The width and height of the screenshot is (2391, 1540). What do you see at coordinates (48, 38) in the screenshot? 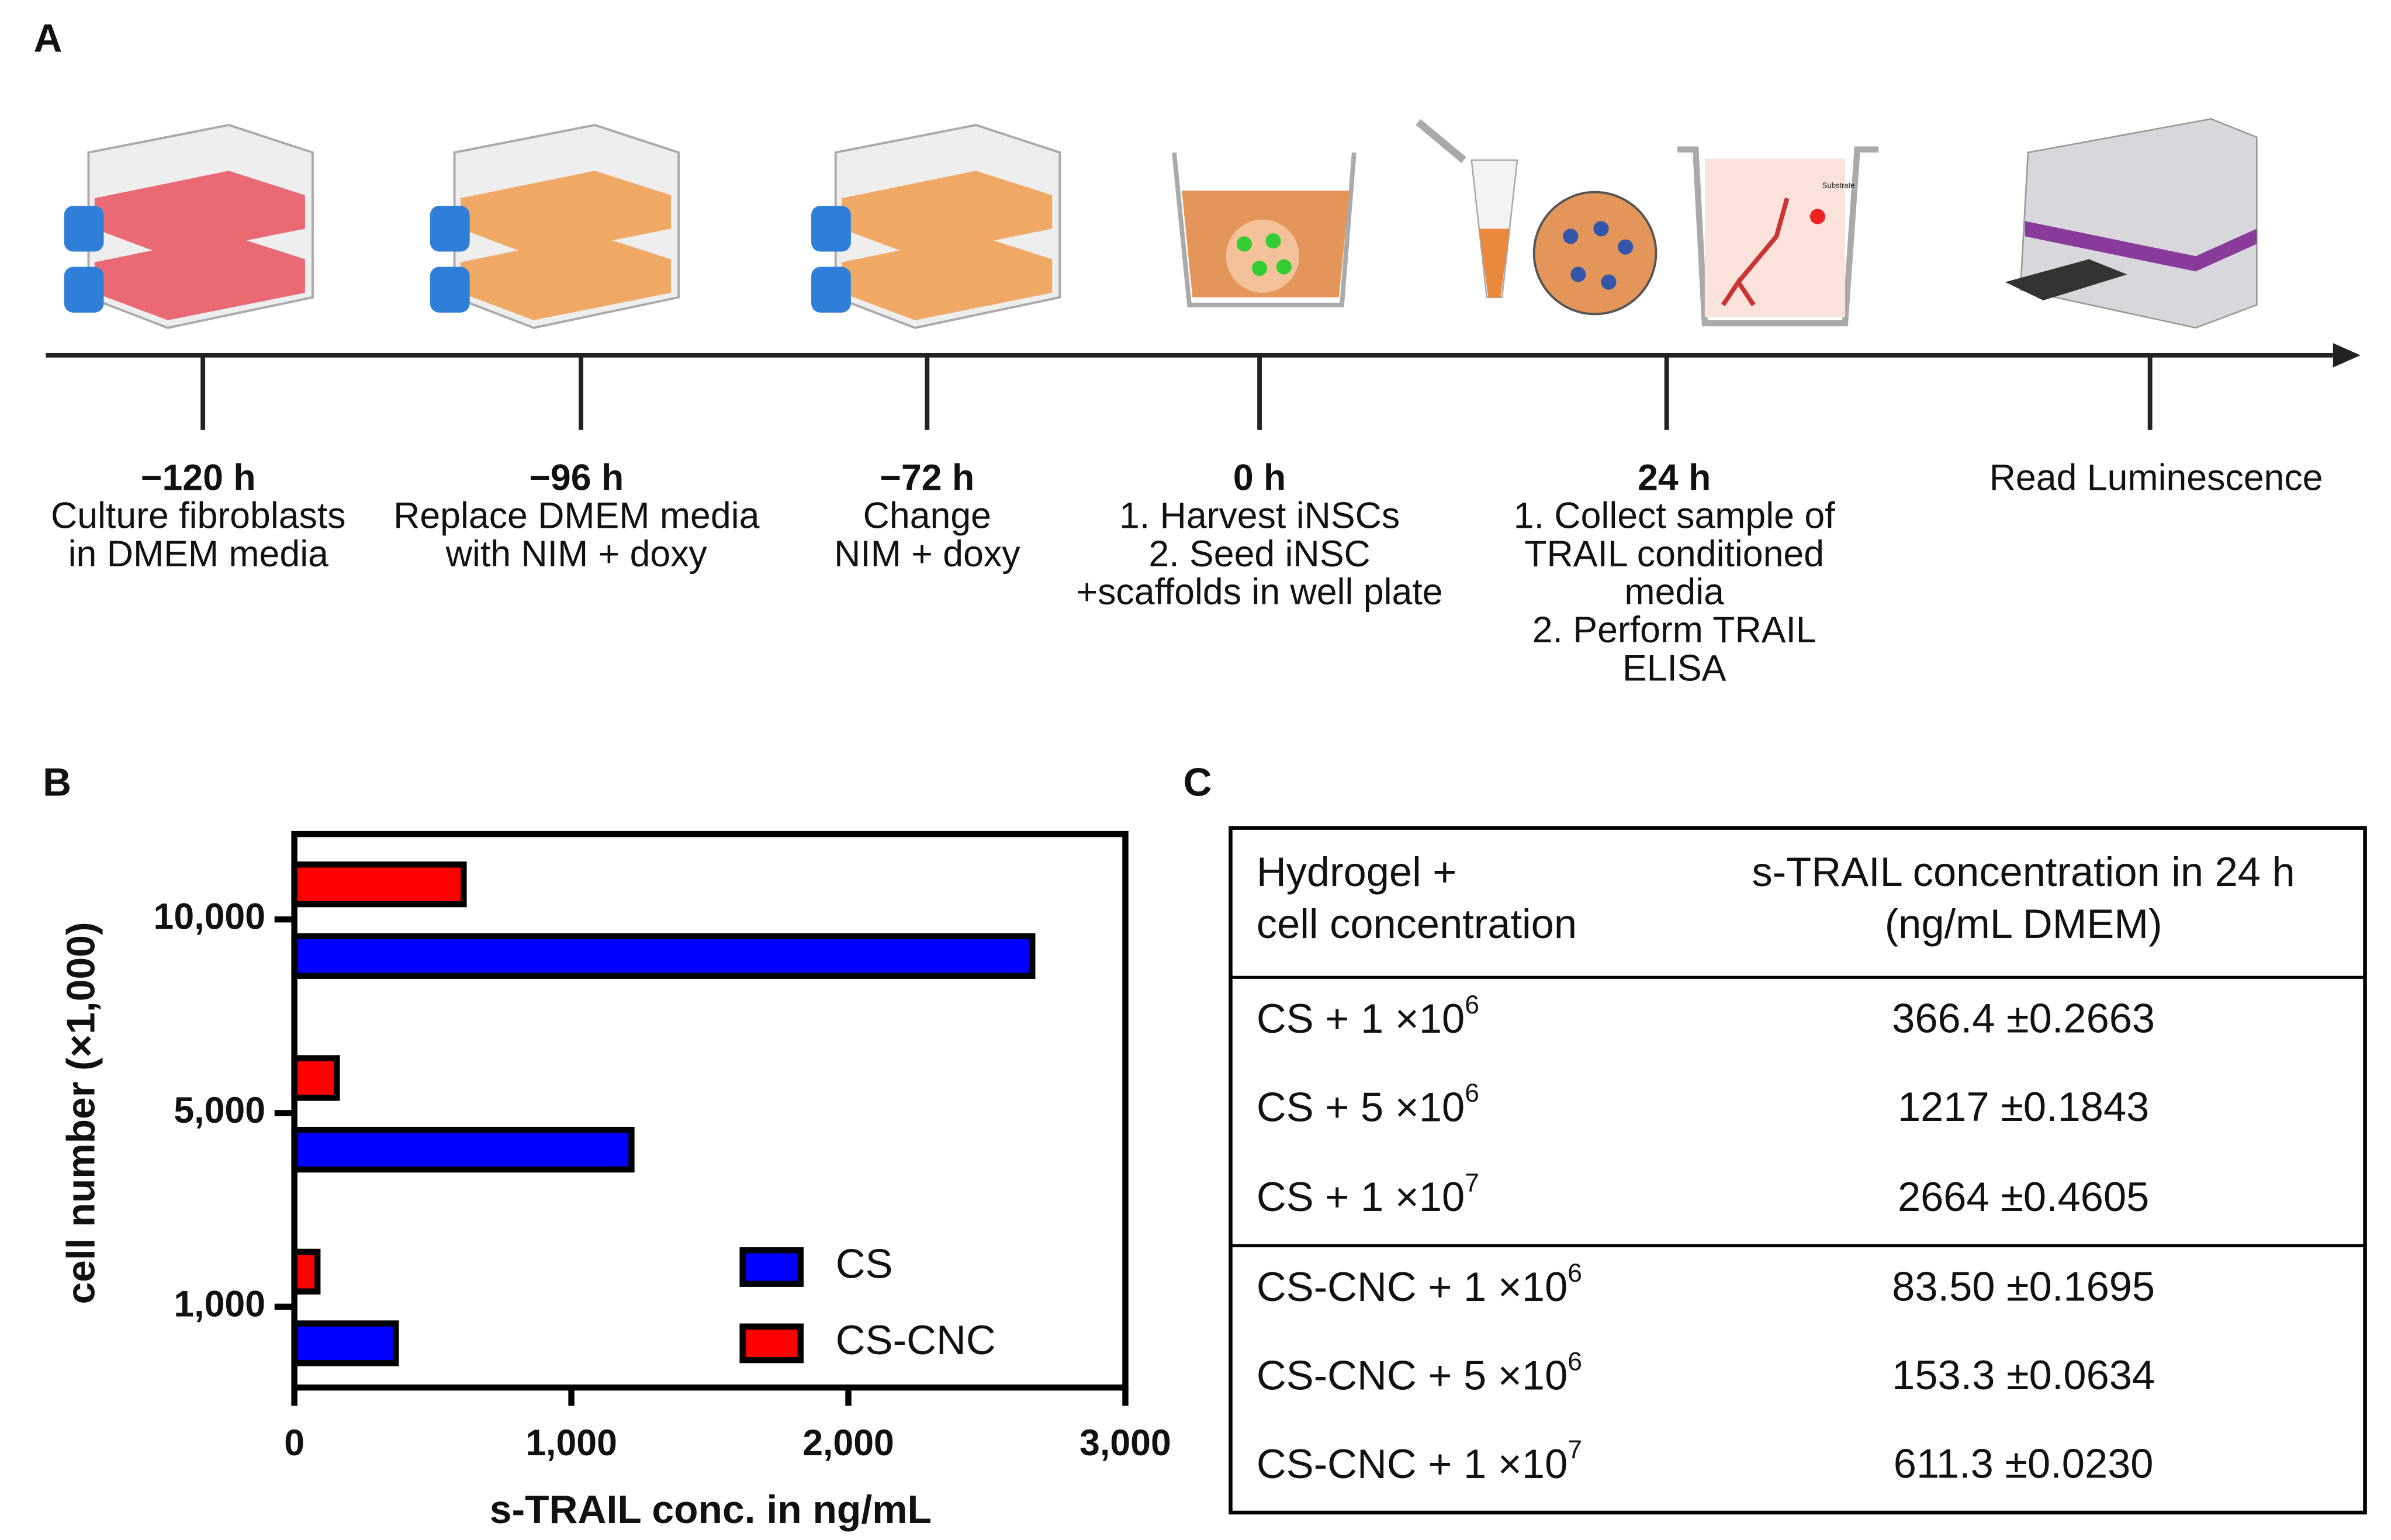
I see `panel-label: A` at bounding box center [48, 38].